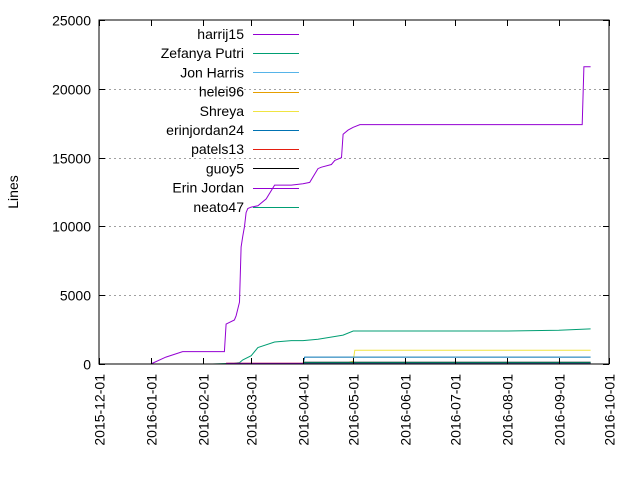 Image resolution: width=640 pixels, height=485 pixels. What do you see at coordinates (71, 227) in the screenshot?
I see `y-tick-label: 10000` at bounding box center [71, 227].